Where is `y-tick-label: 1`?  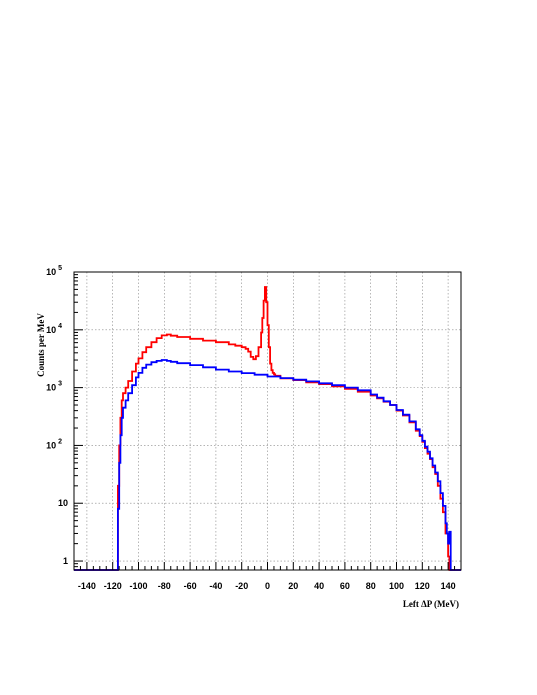 y-tick-label: 1 is located at coordinates (65, 561).